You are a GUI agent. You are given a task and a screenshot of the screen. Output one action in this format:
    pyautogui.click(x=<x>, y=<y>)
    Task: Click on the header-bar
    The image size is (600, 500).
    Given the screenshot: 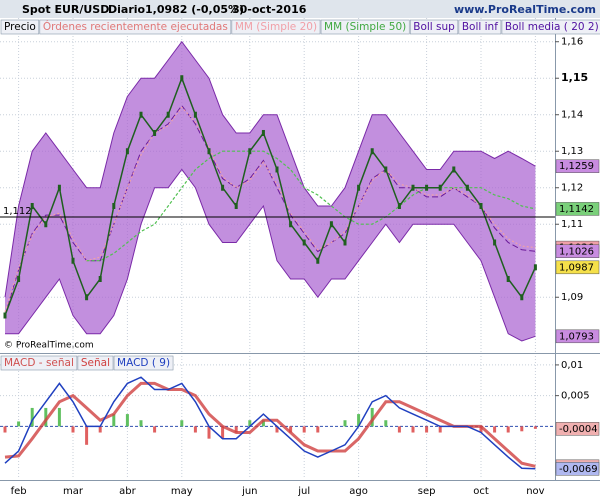 What is the action you would take?
    pyautogui.click(x=300, y=9)
    